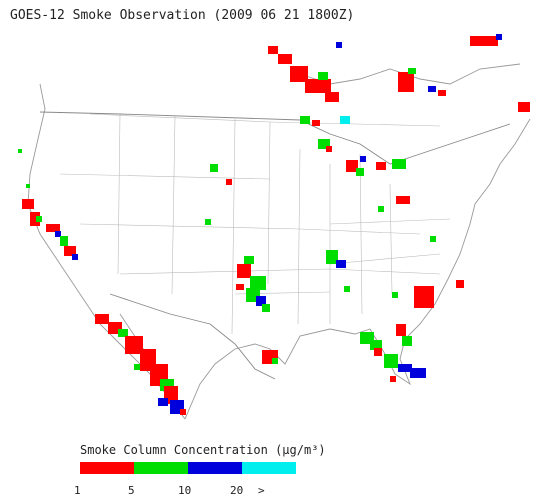 Image resolution: width=540 pixels, height=504 pixels. What do you see at coordinates (395, 272) in the screenshot?
I see `smoke-southeast` at bounding box center [395, 272].